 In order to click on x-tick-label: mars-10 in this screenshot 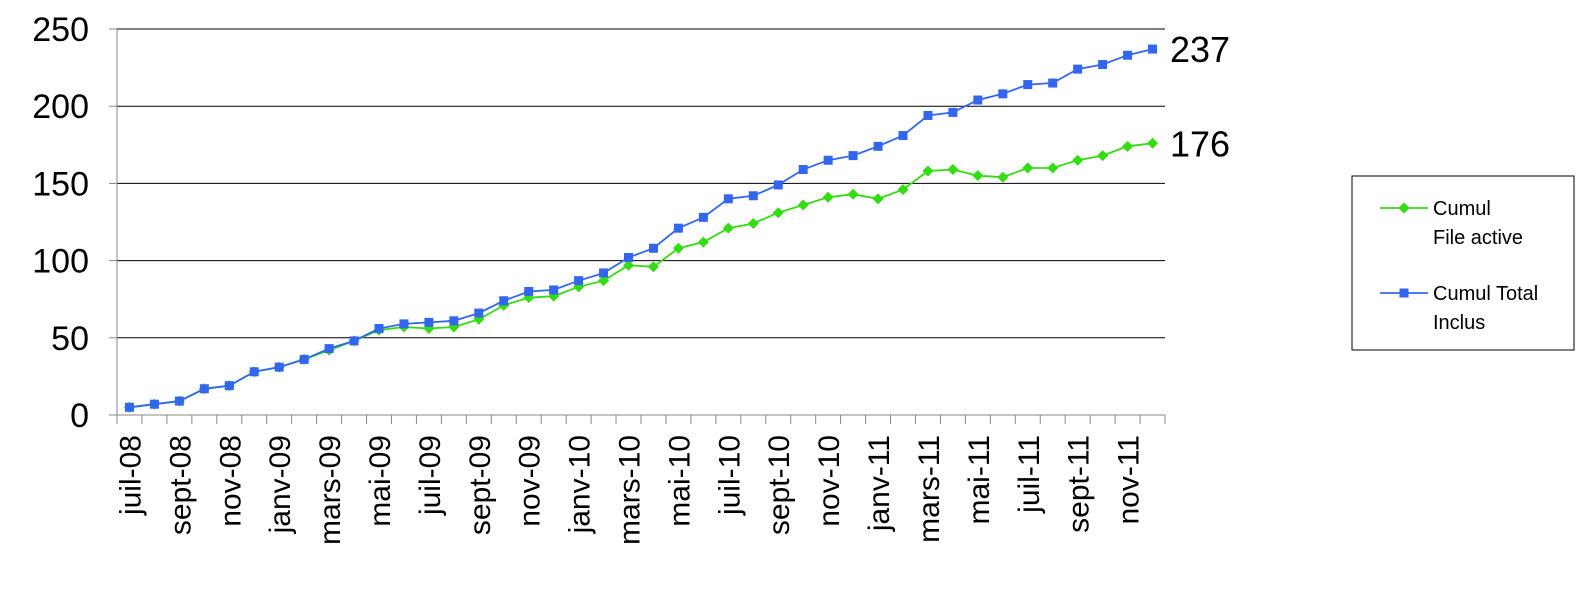, I will do `click(630, 490)`.